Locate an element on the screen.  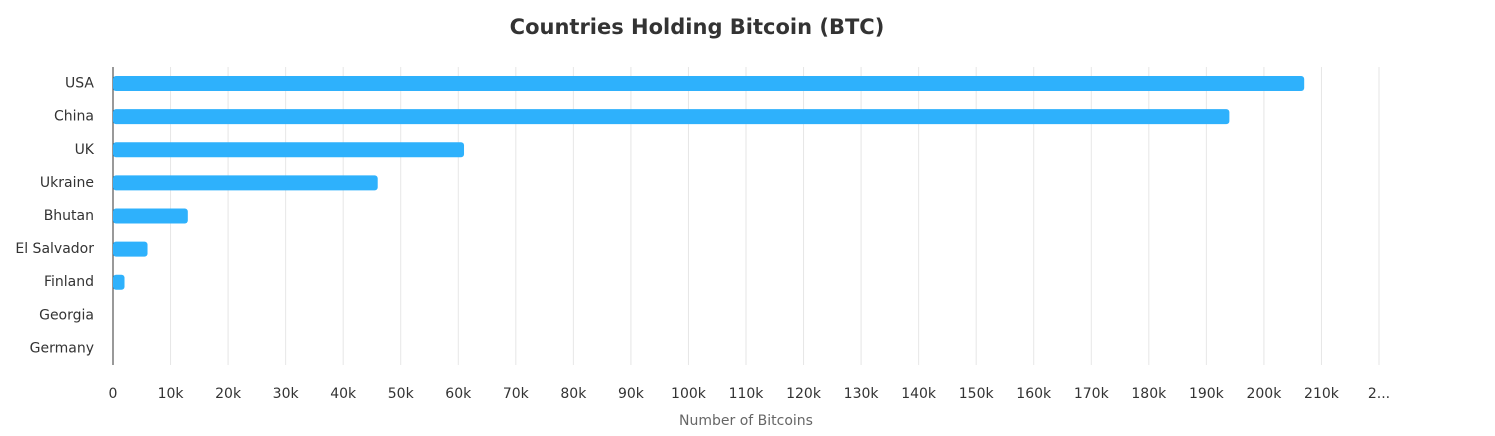
y-tick-label: USA is located at coordinates (79, 84).